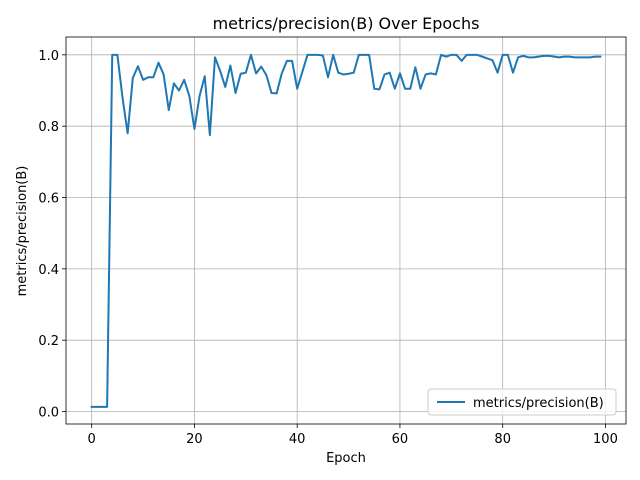 The width and height of the screenshot is (640, 480). What do you see at coordinates (48, 270) in the screenshot?
I see `y-tick-label: 0.4` at bounding box center [48, 270].